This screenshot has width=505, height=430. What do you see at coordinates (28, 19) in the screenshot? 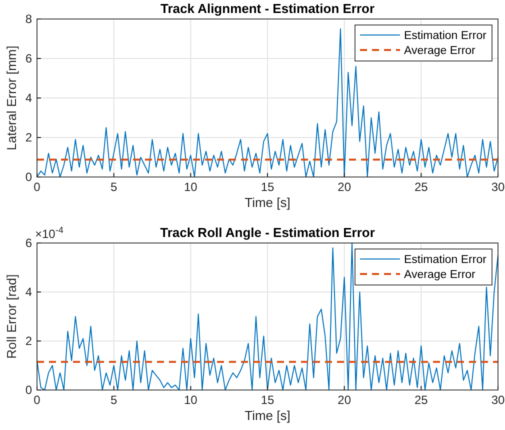
I see `y-tick-label: 8` at bounding box center [28, 19].